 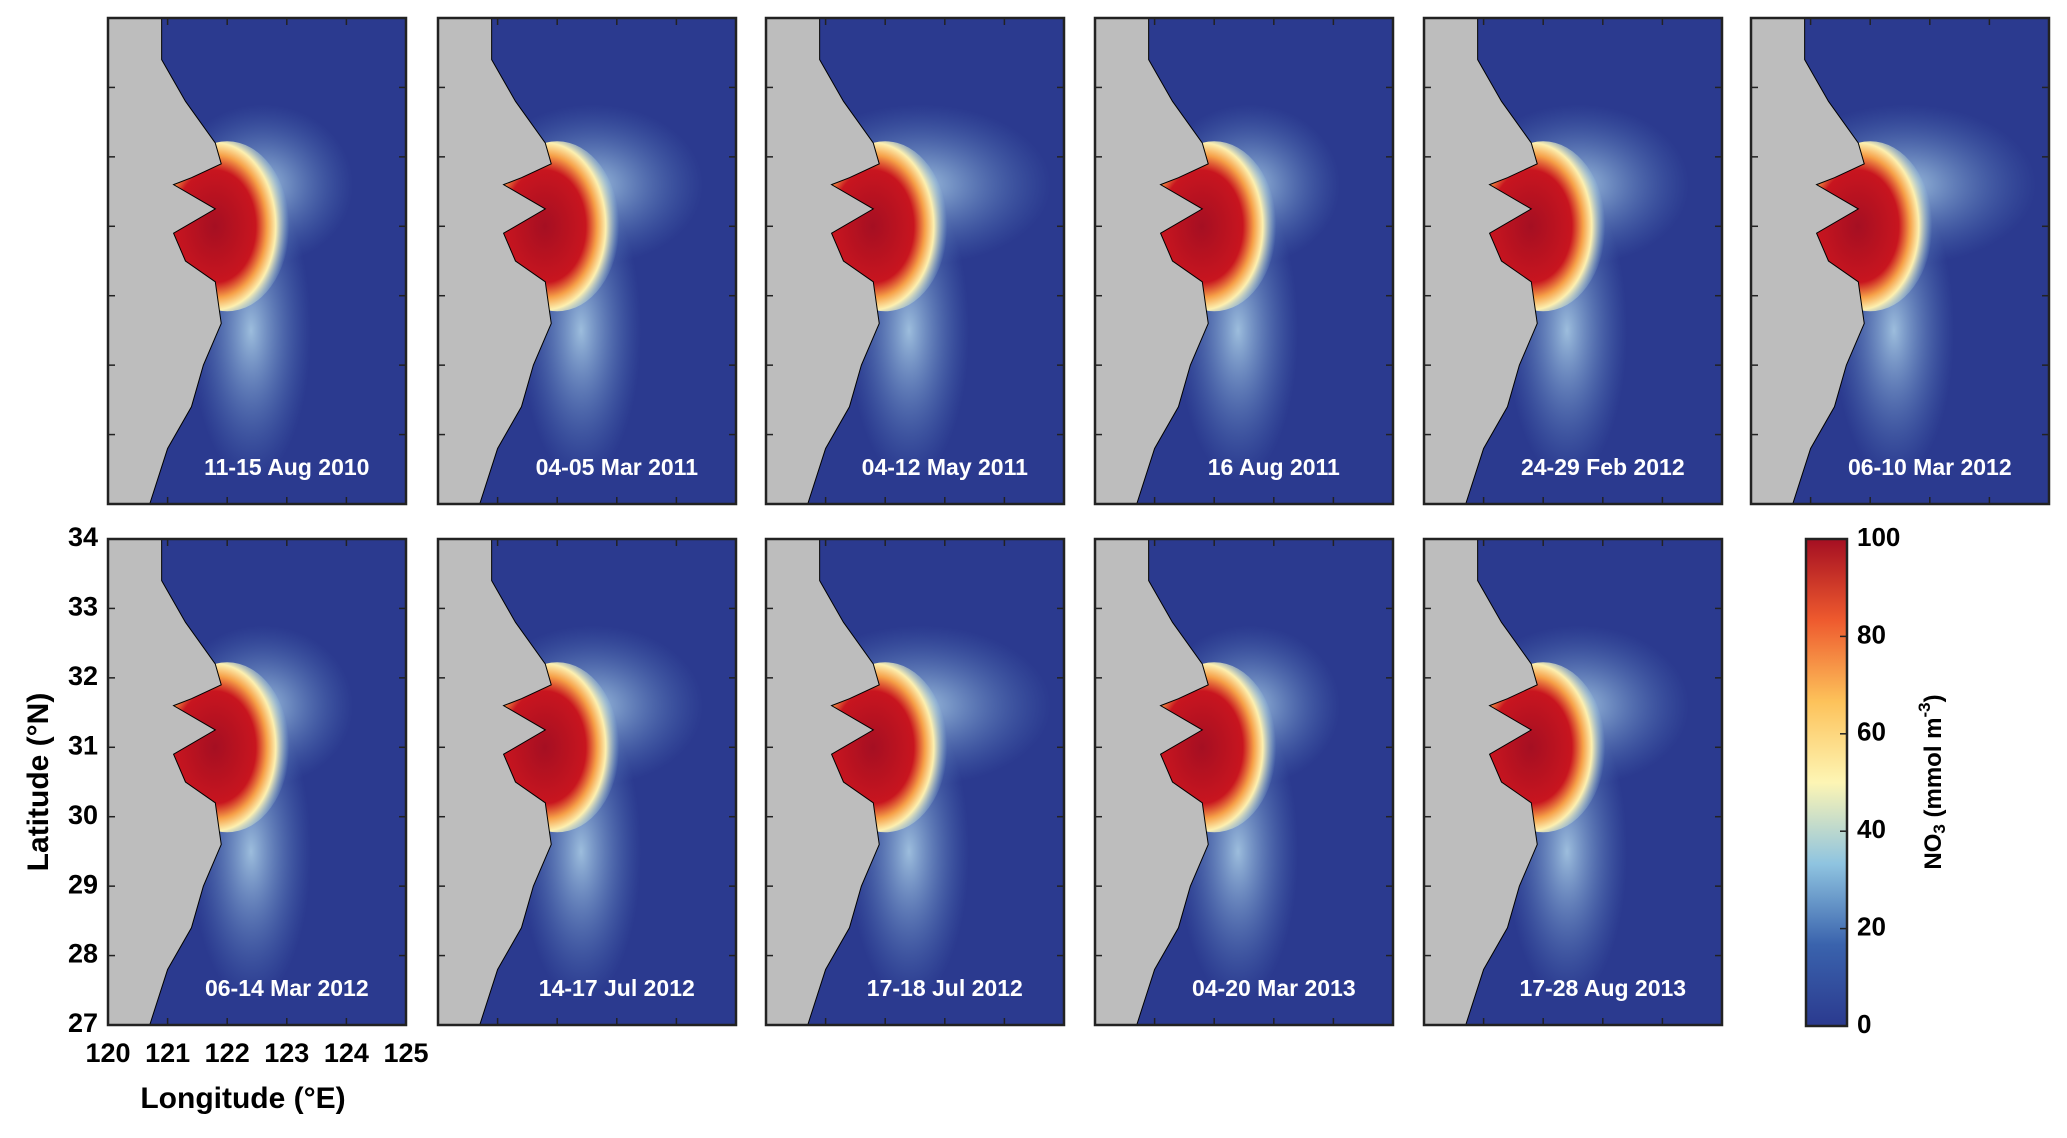 What do you see at coordinates (1826, 782) in the screenshot?
I see `colorbar` at bounding box center [1826, 782].